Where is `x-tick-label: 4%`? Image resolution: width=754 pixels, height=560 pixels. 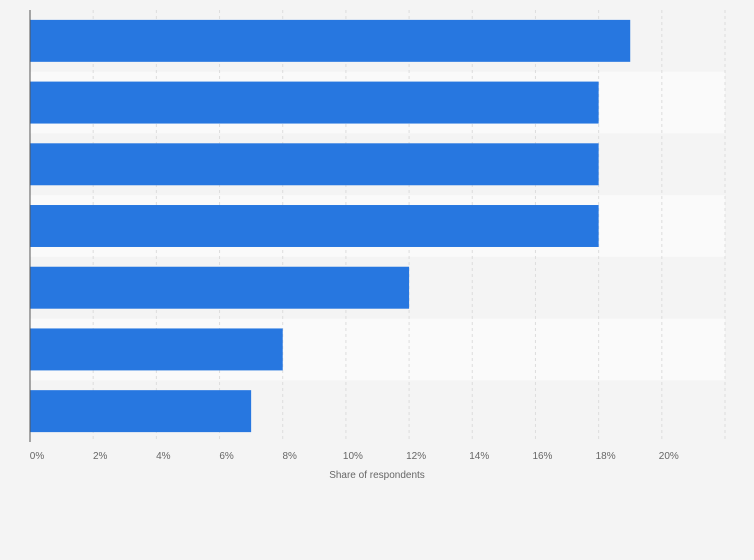 x-tick-label: 4% is located at coordinates (163, 456).